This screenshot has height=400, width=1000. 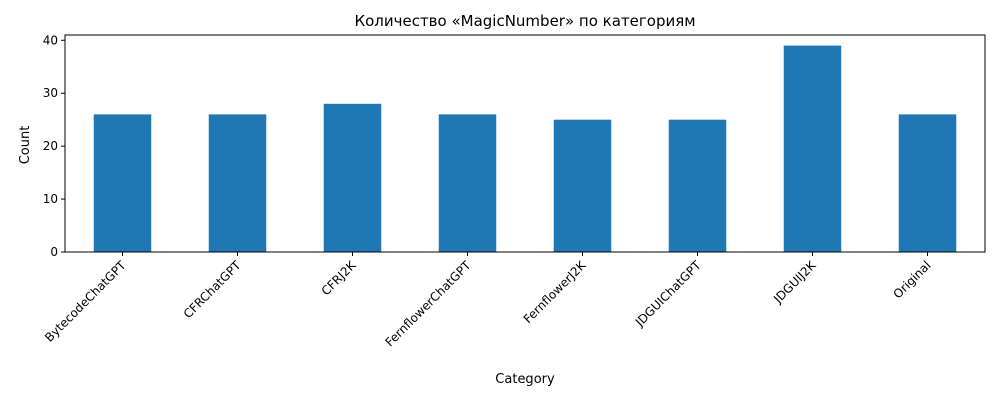 I want to click on x-tick-label: CFRJ2K, so click(x=339, y=277).